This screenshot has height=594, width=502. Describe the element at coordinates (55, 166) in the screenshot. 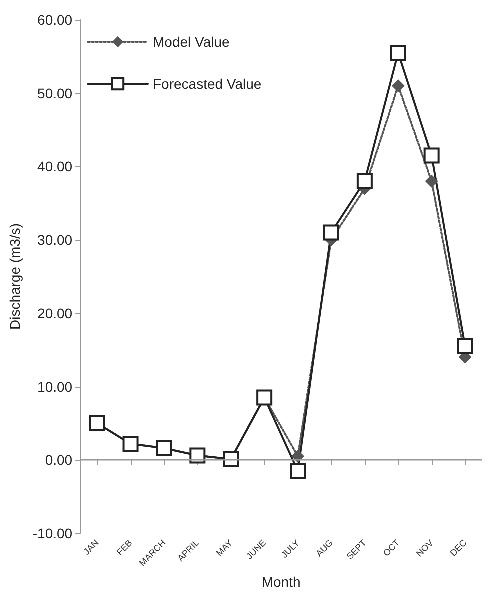

I see `y-tick-label: 40.00` at that location.